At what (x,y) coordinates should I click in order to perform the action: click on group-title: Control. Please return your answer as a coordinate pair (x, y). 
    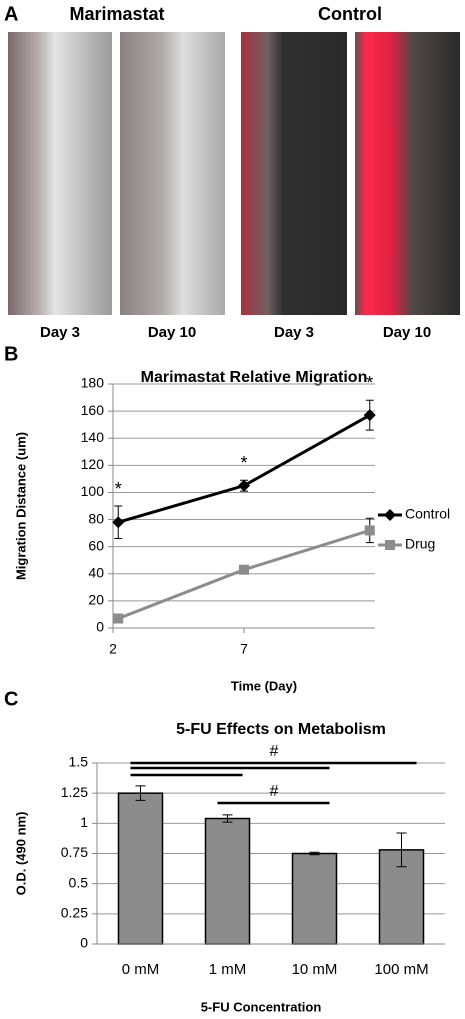
    Looking at the image, I should click on (350, 14).